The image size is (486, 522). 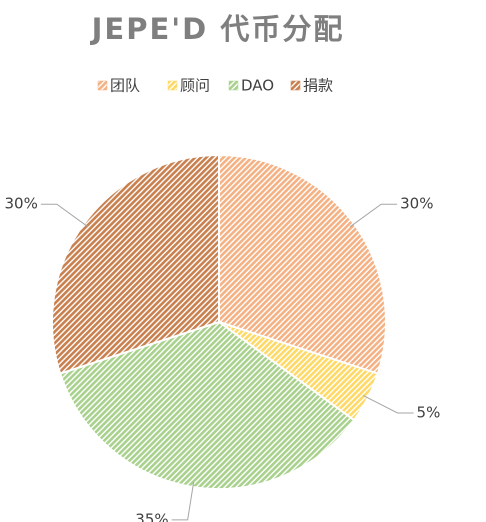 I want to click on data-label: 5%, so click(x=429, y=412).